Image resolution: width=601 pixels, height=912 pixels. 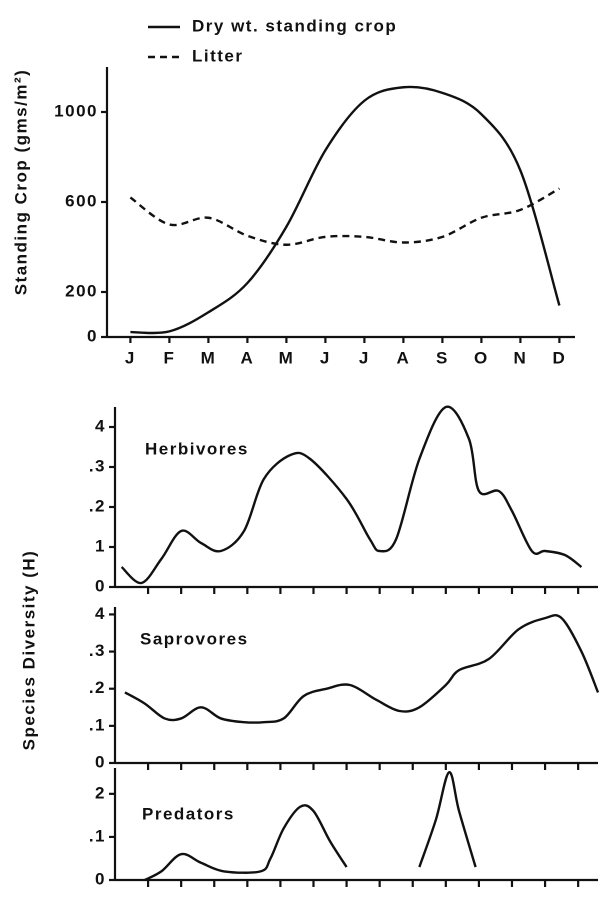 I want to click on y-tick-label: 1000, so click(x=76, y=110).